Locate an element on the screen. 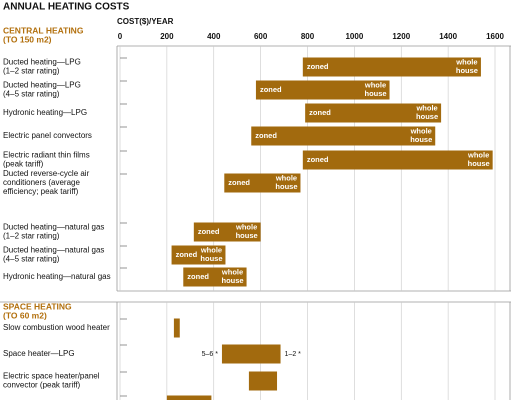 This screenshot has height=400, width=511. chart-title: ANNUAL HEATING COSTS is located at coordinates (66, 7).